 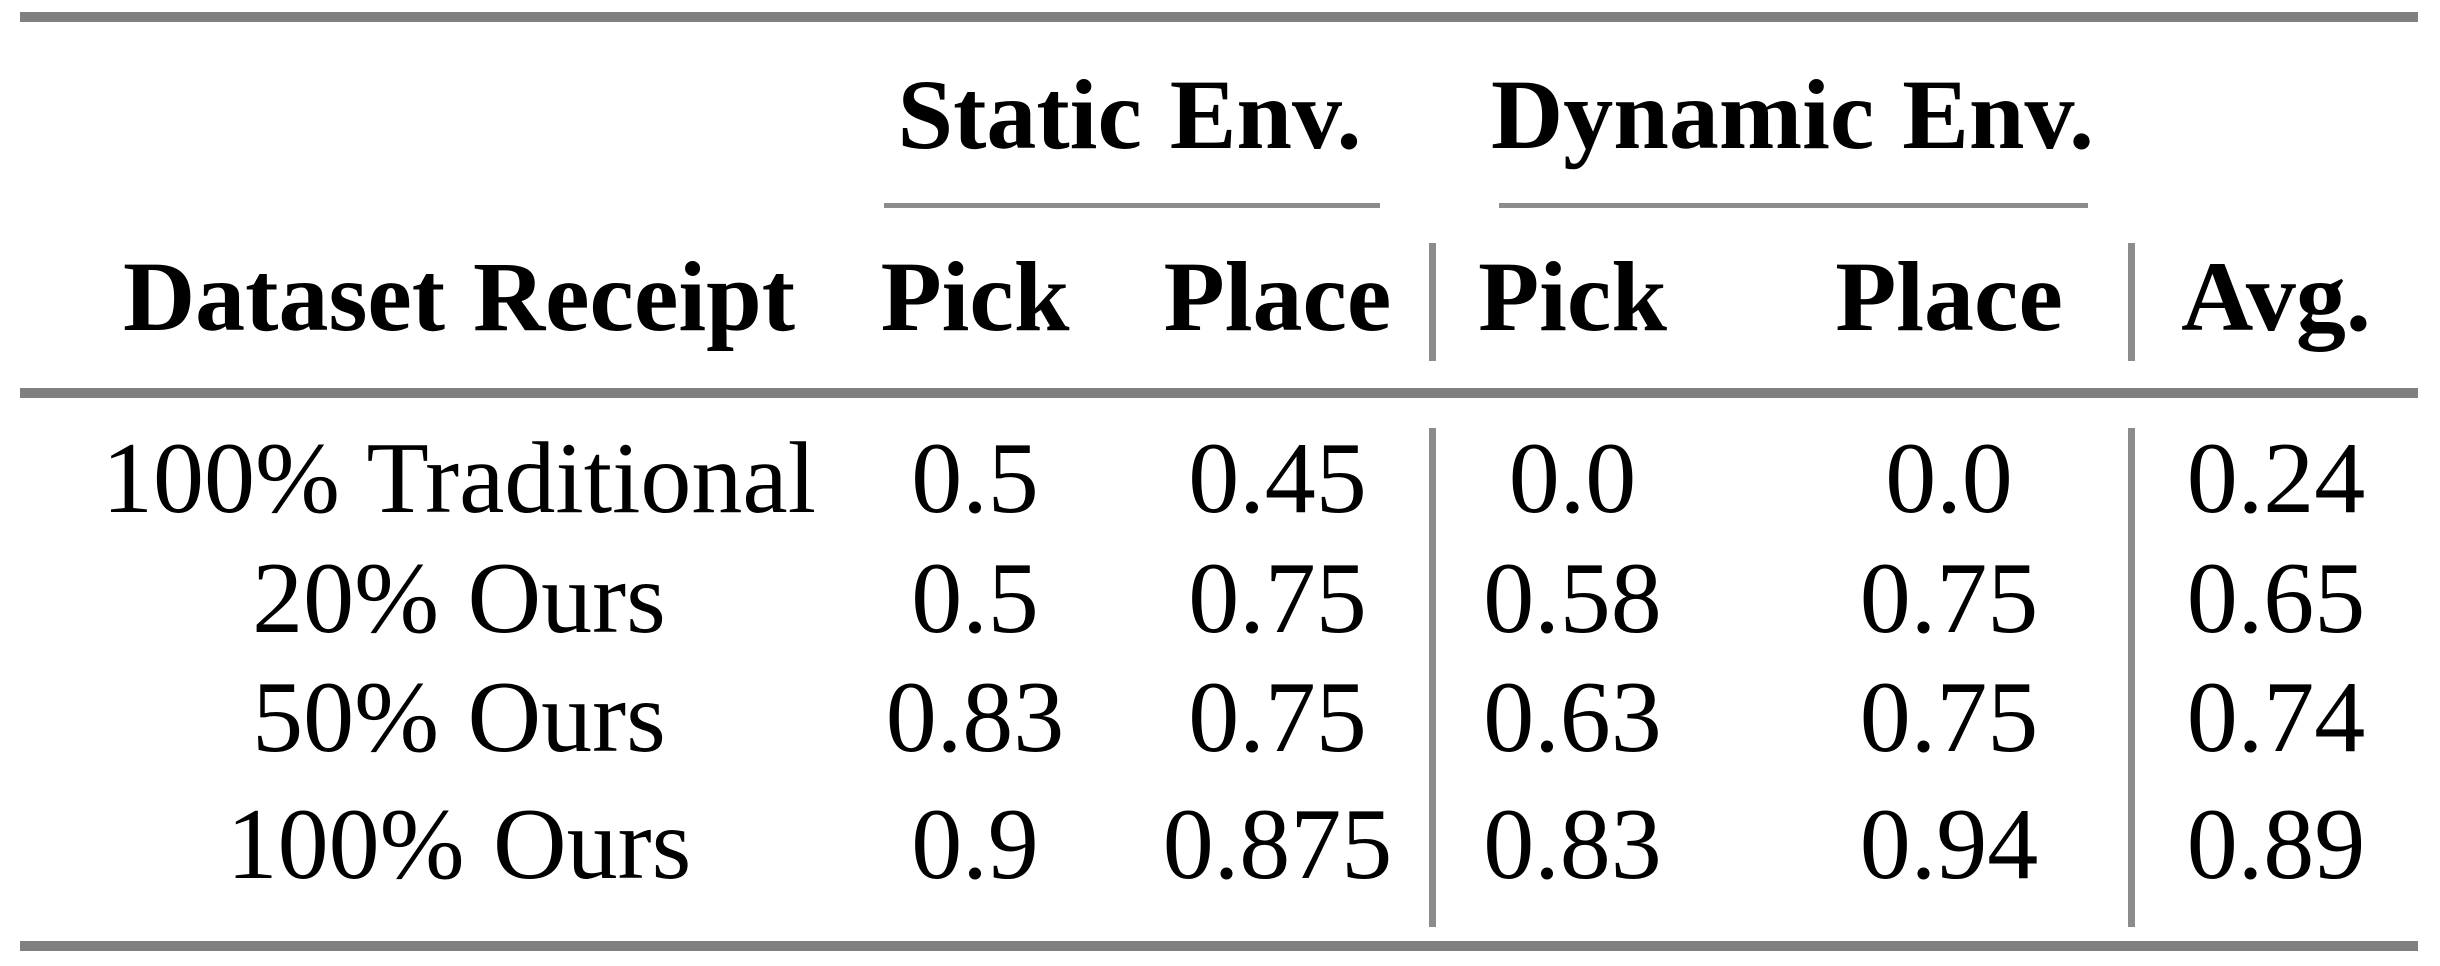 I want to click on cell-dynamic-place: 0.94, so click(x=1949, y=844).